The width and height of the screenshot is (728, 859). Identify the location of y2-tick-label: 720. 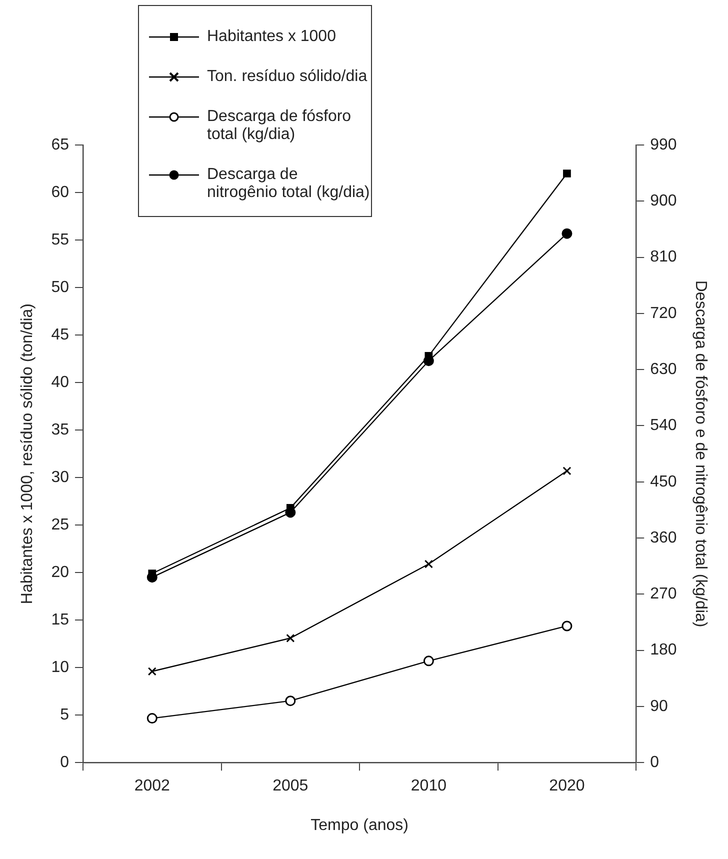
(663, 313).